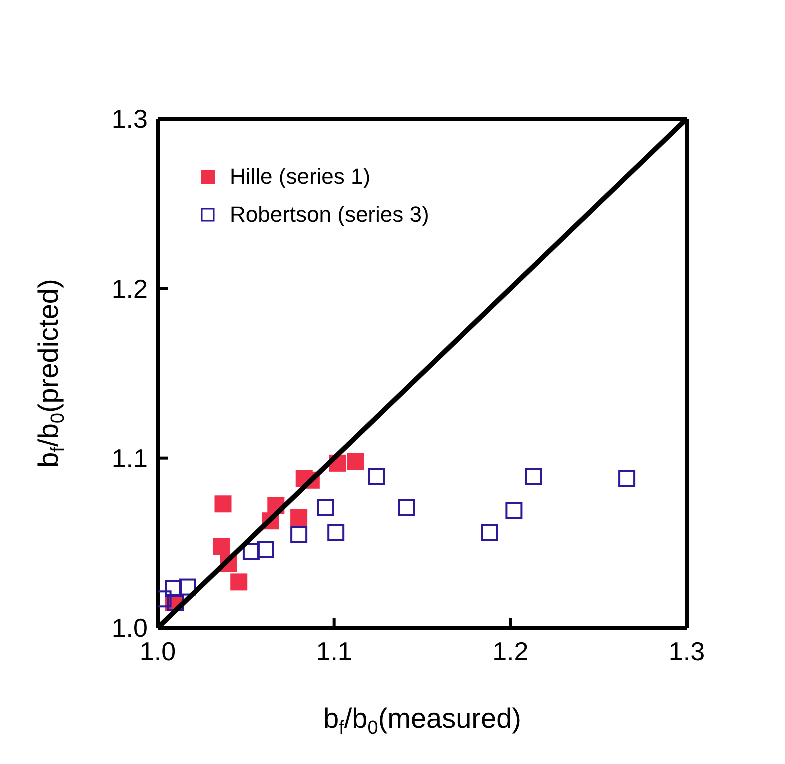 The image size is (785, 764). What do you see at coordinates (130, 119) in the screenshot?
I see `y-tick-label: 1.3` at bounding box center [130, 119].